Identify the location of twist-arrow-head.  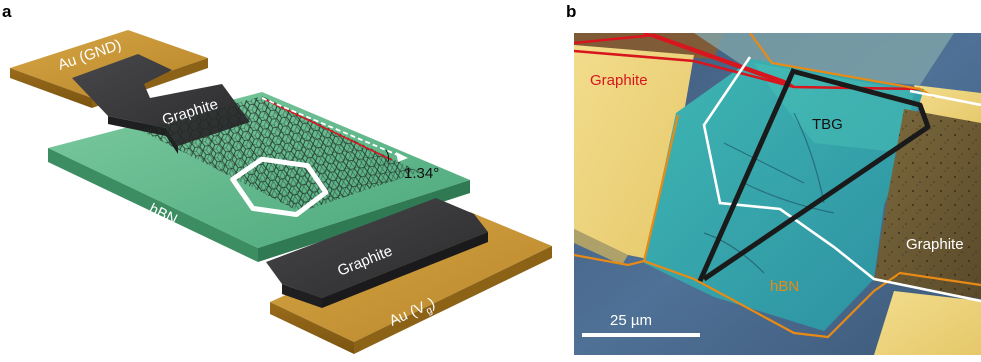
(402, 157).